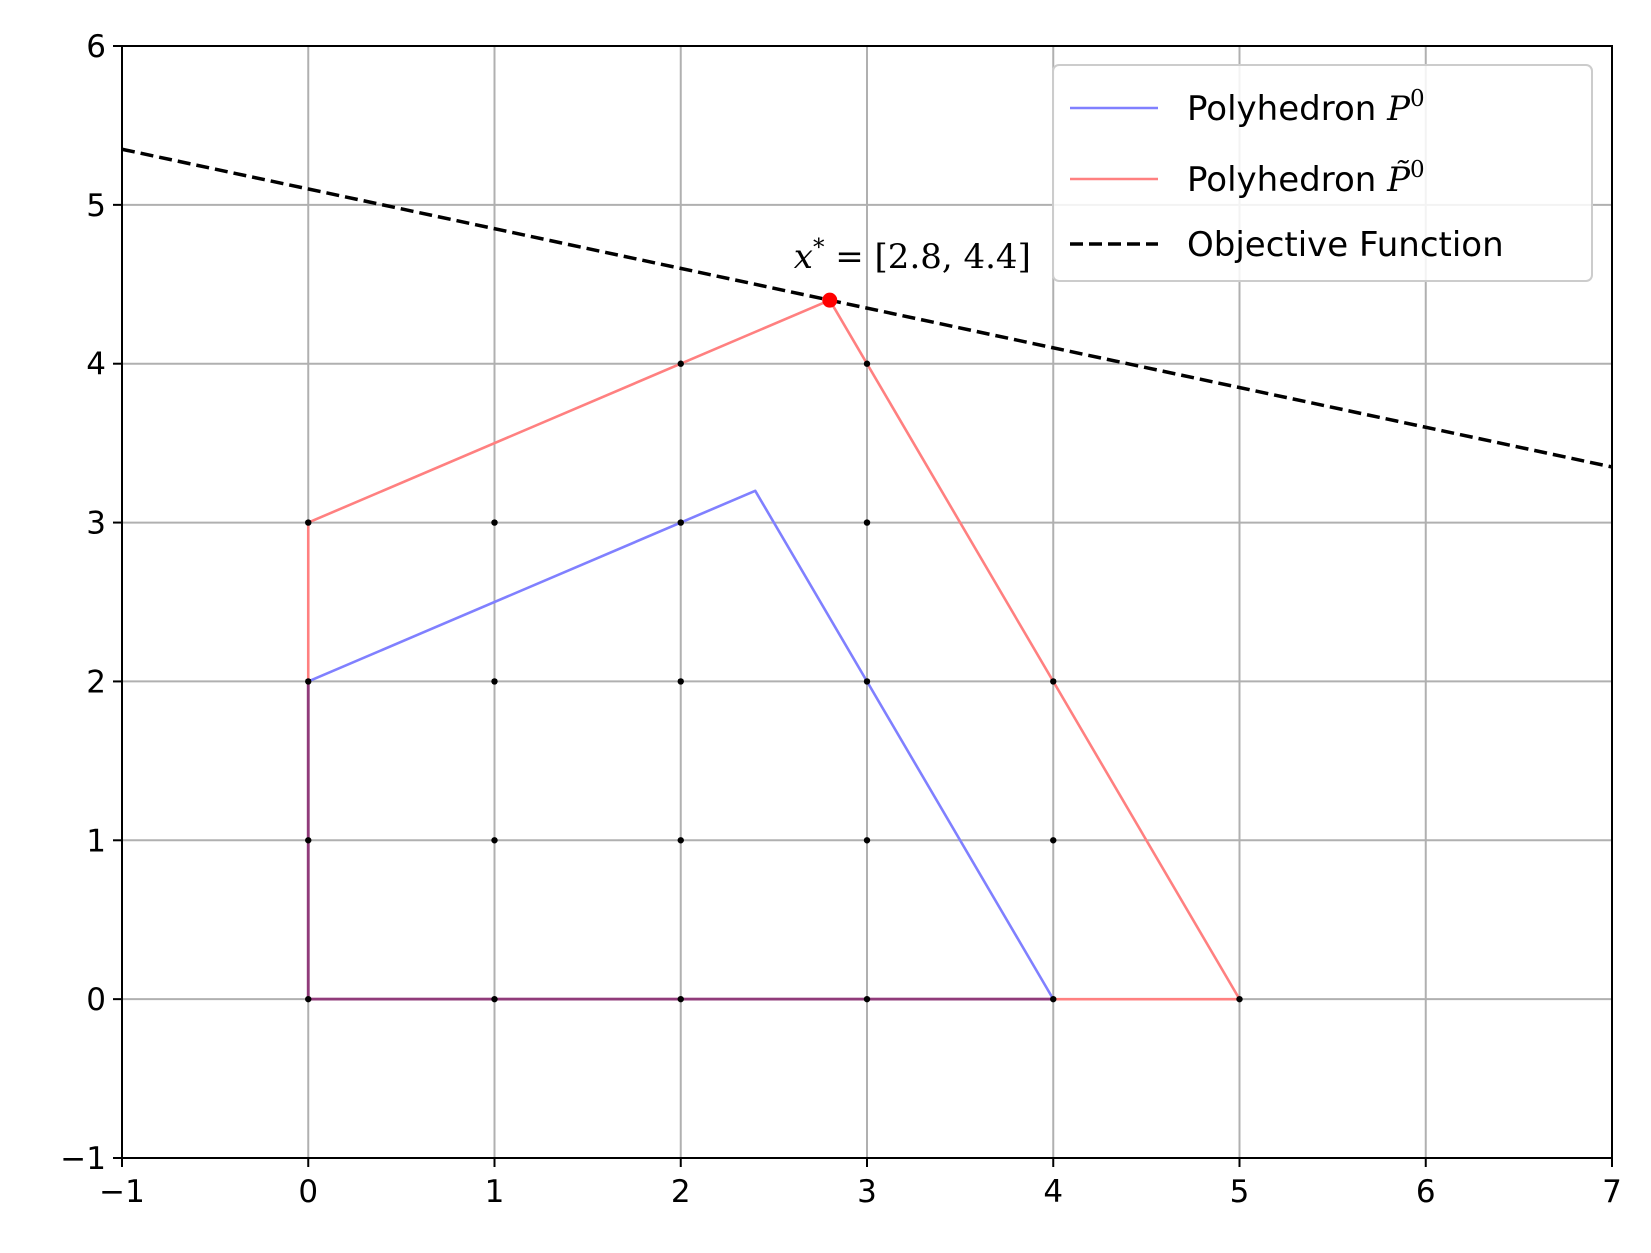 The height and width of the screenshot is (1253, 1651). Describe the element at coordinates (495, 1192) in the screenshot. I see `x-tick-label: 1` at that location.